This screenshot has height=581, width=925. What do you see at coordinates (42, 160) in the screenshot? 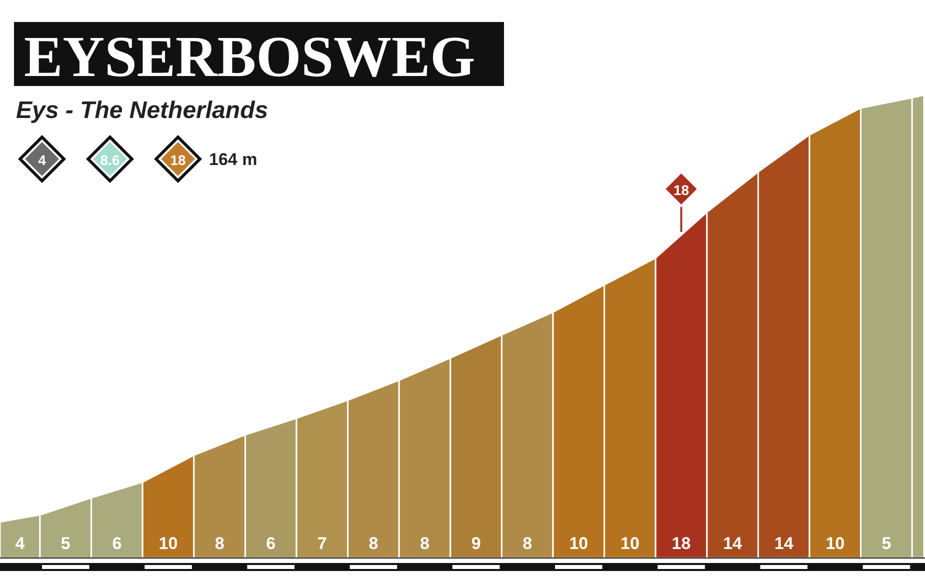
I see `annotation: 4` at bounding box center [42, 160].